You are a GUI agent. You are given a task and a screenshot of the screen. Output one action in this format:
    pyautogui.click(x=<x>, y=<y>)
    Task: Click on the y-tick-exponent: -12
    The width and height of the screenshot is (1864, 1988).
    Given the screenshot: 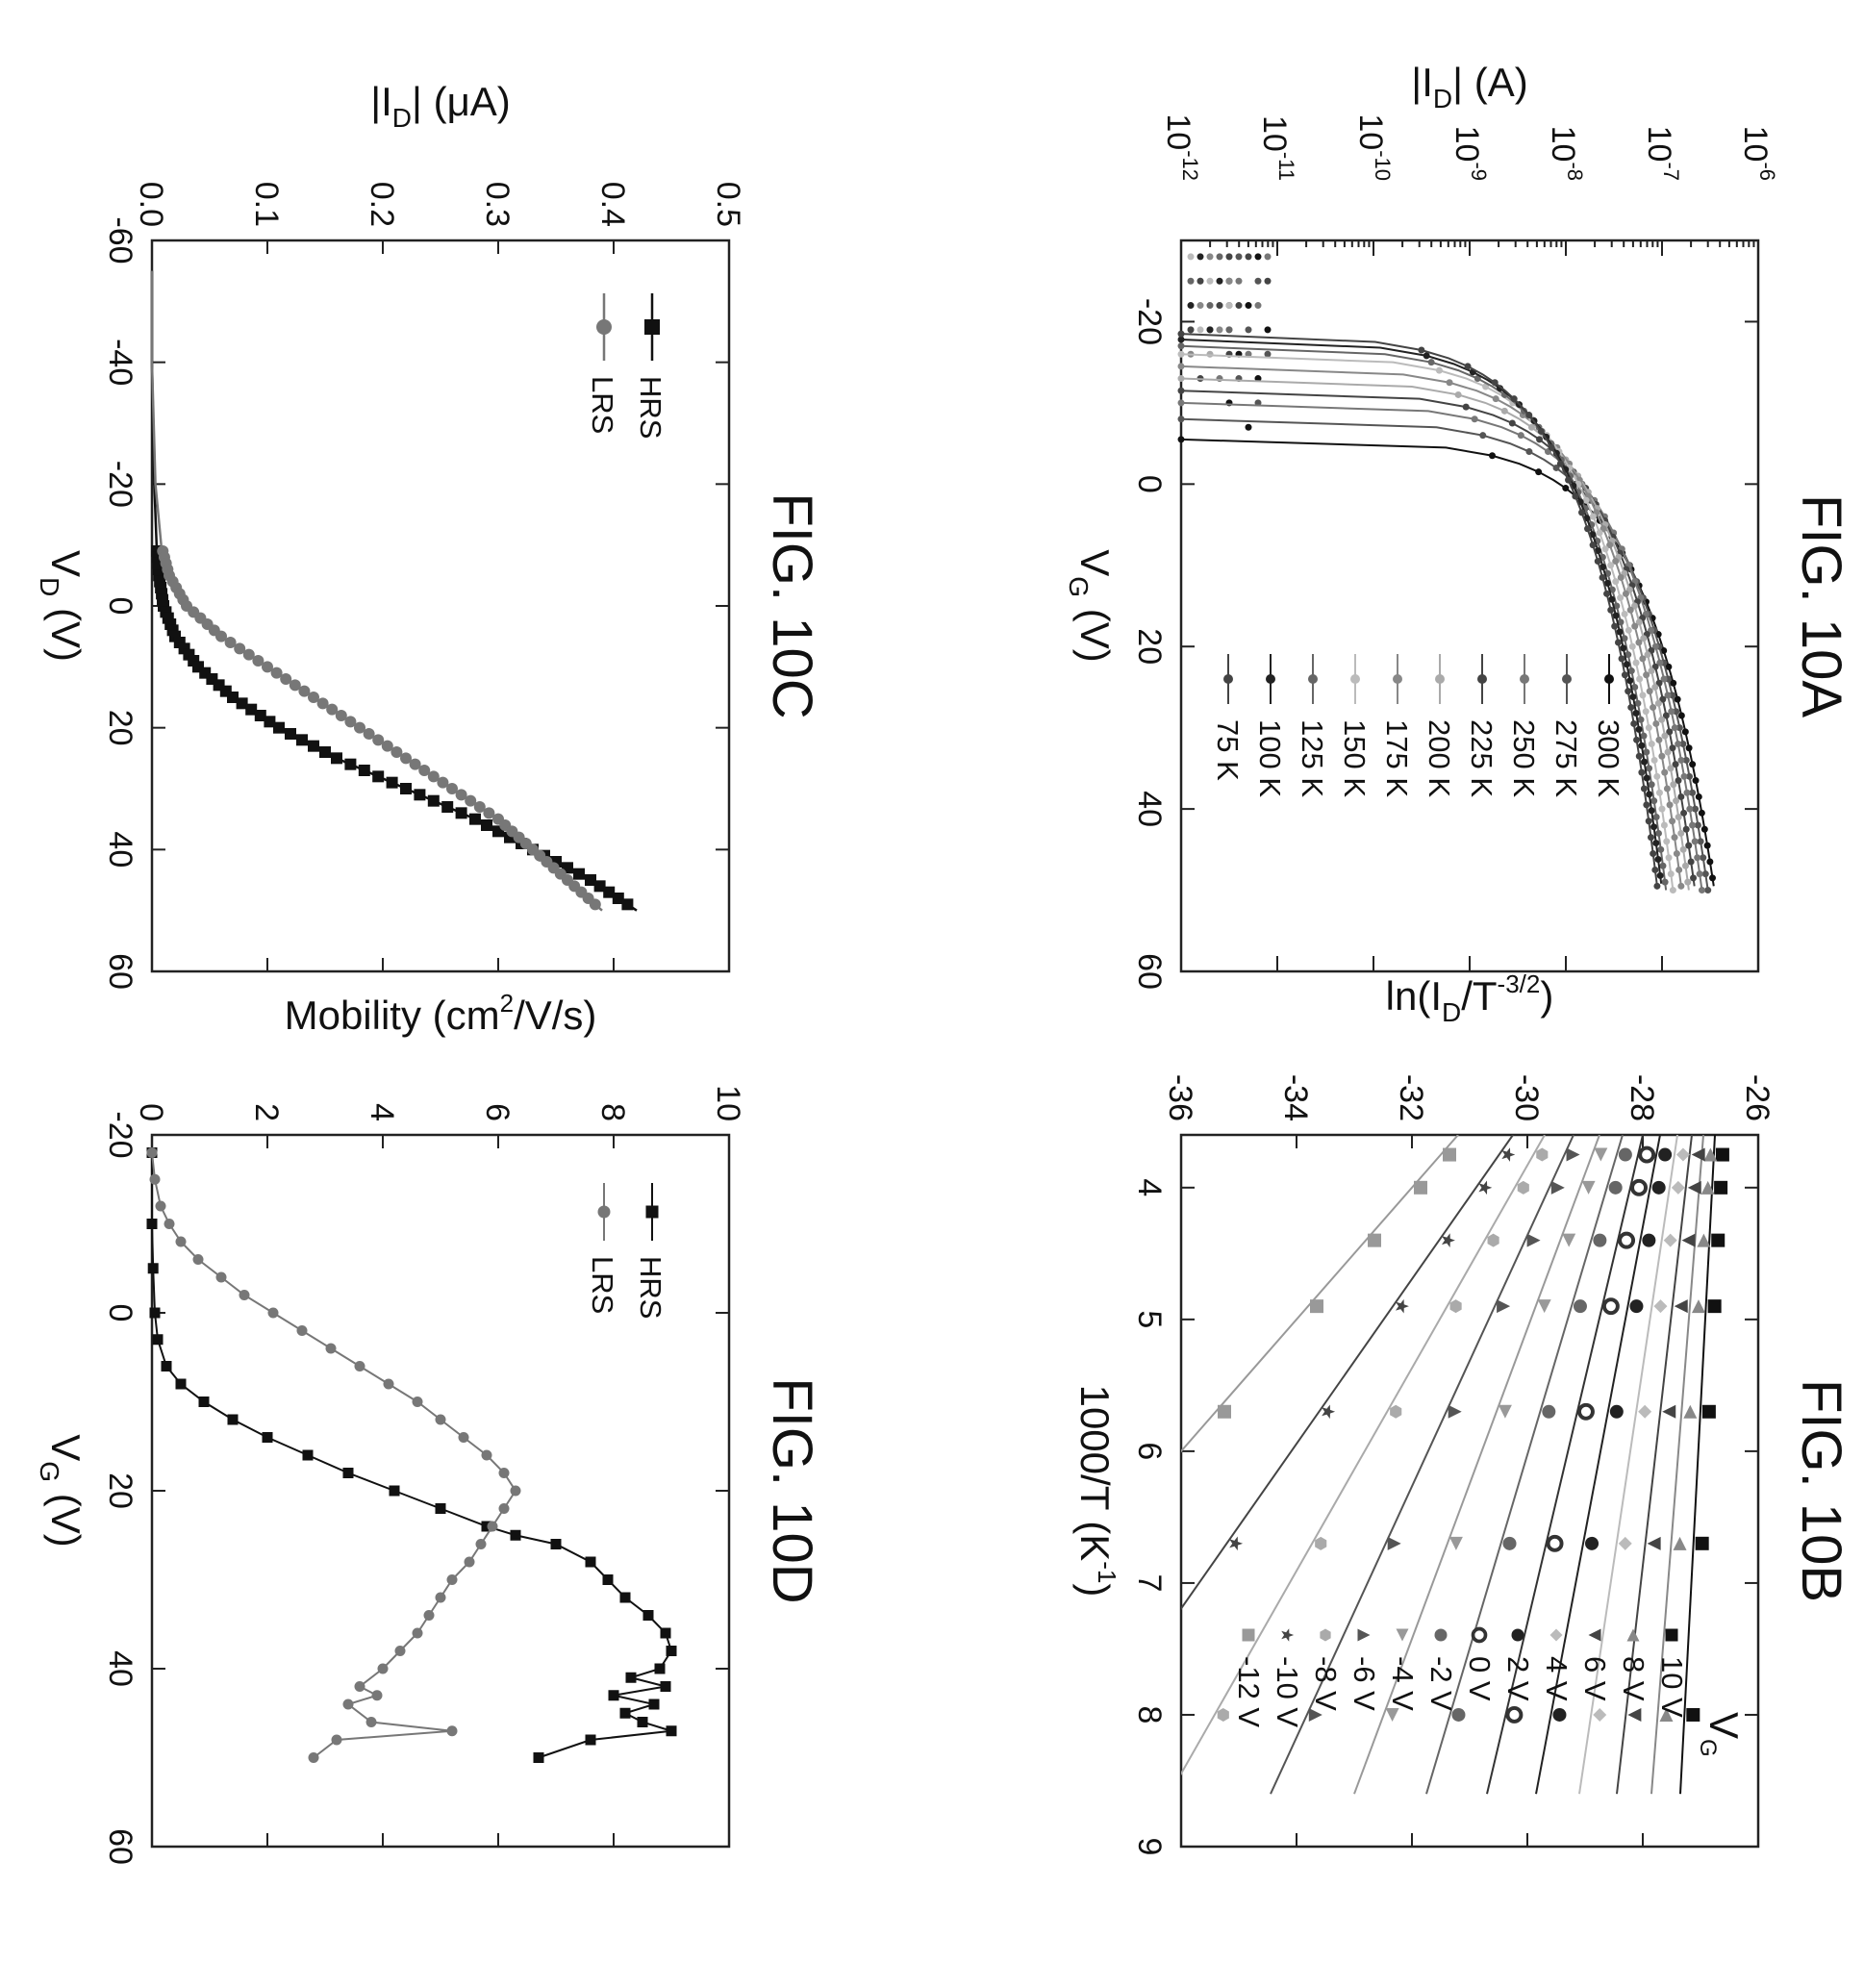 What is the action you would take?
    pyautogui.click(x=1190, y=165)
    